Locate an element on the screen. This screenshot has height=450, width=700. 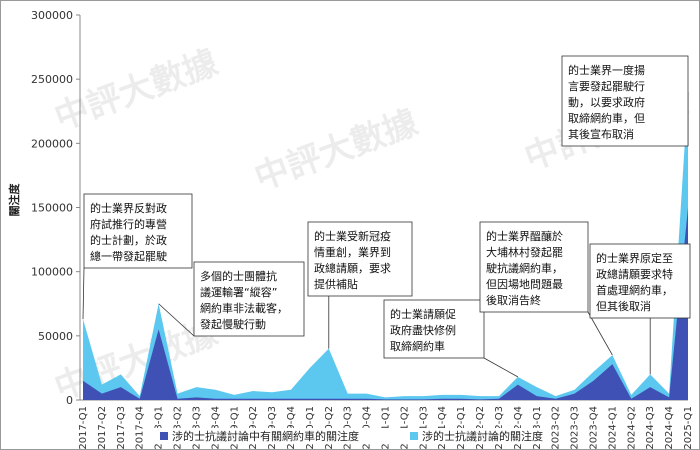
annotation-text: 的士業受新冠疫 is located at coordinates (352, 236).